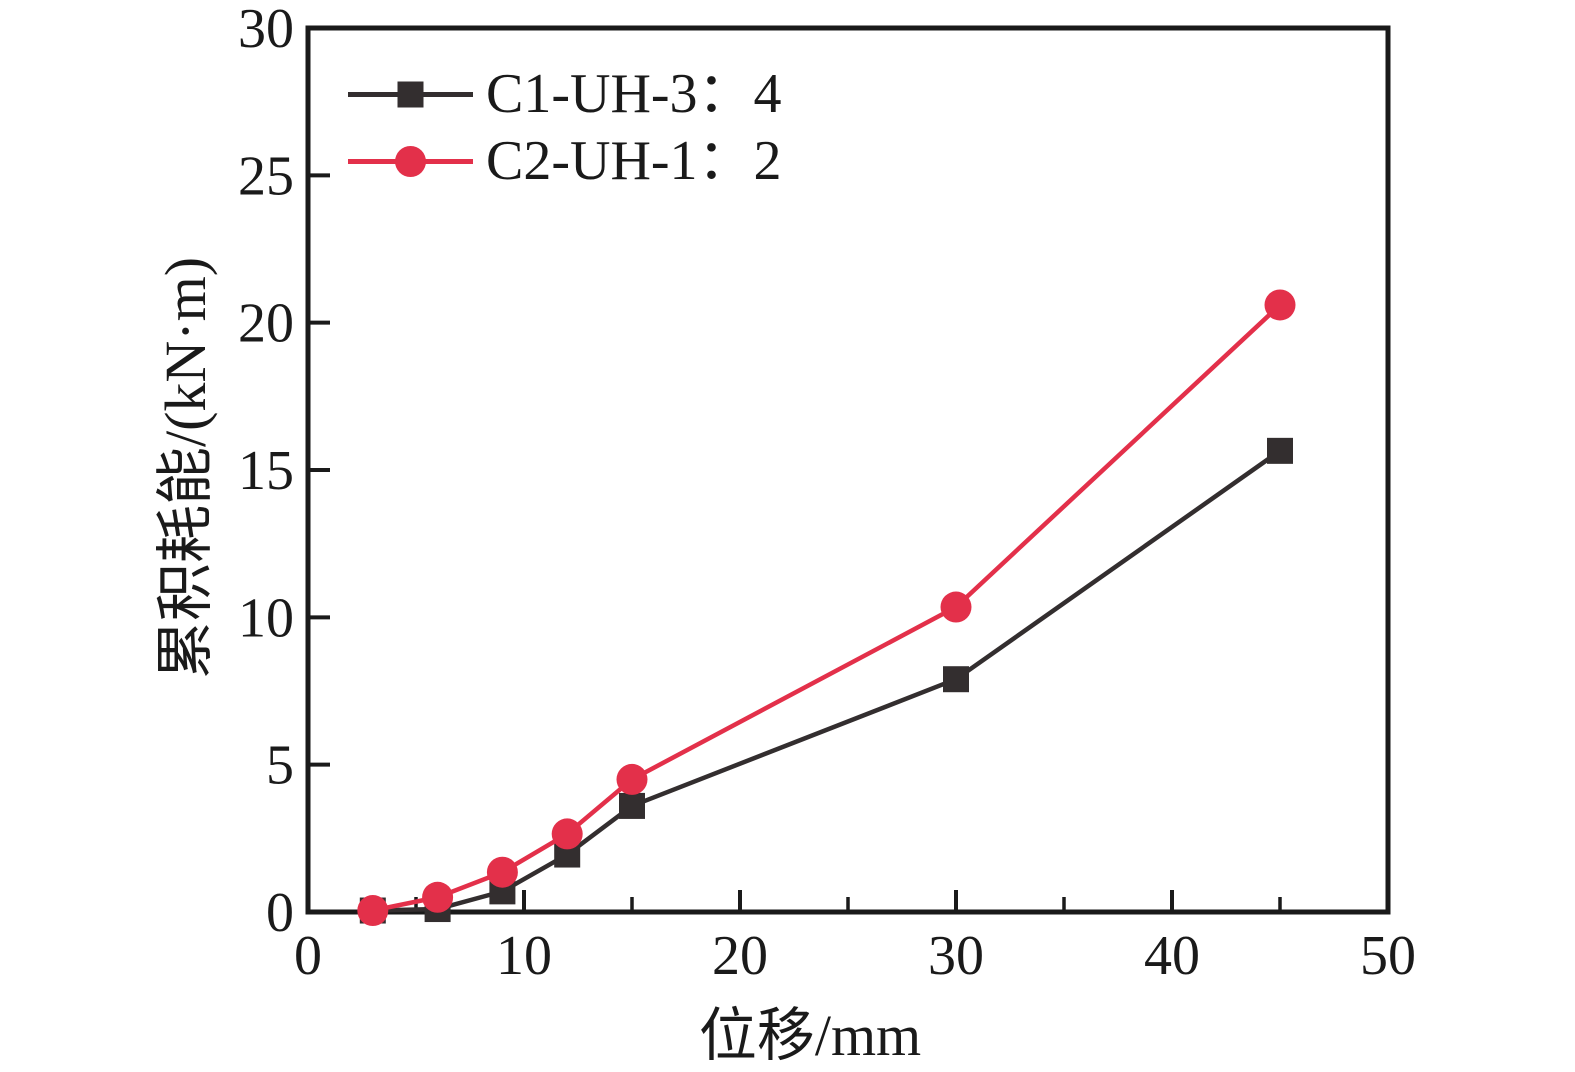 The width and height of the screenshot is (1575, 1072). I want to click on y-tick-label: 5, so click(280, 766).